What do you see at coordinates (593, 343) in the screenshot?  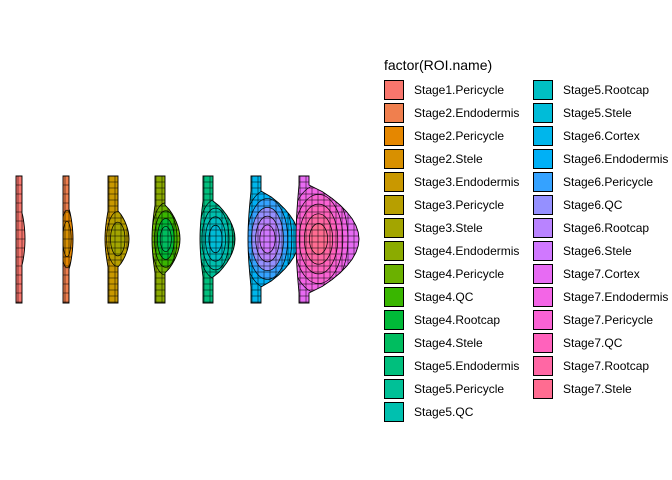 I see `legend-label: Stage7.QC` at bounding box center [593, 343].